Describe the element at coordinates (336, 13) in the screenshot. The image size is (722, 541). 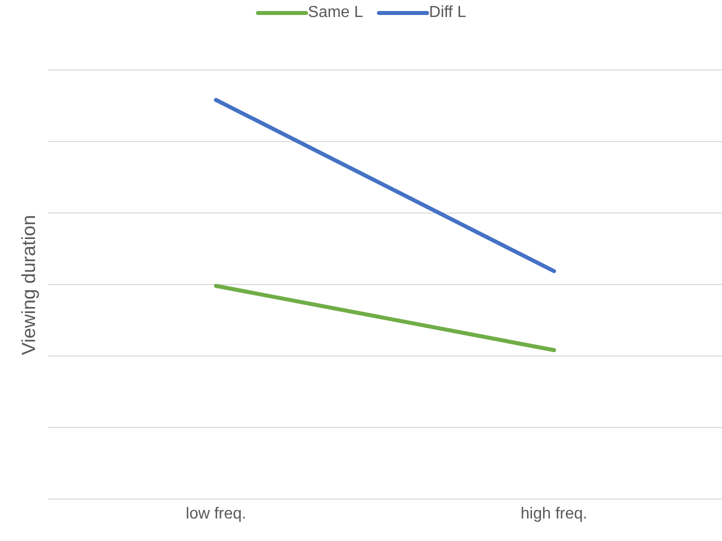
I see `legend-label: Same L` at that location.